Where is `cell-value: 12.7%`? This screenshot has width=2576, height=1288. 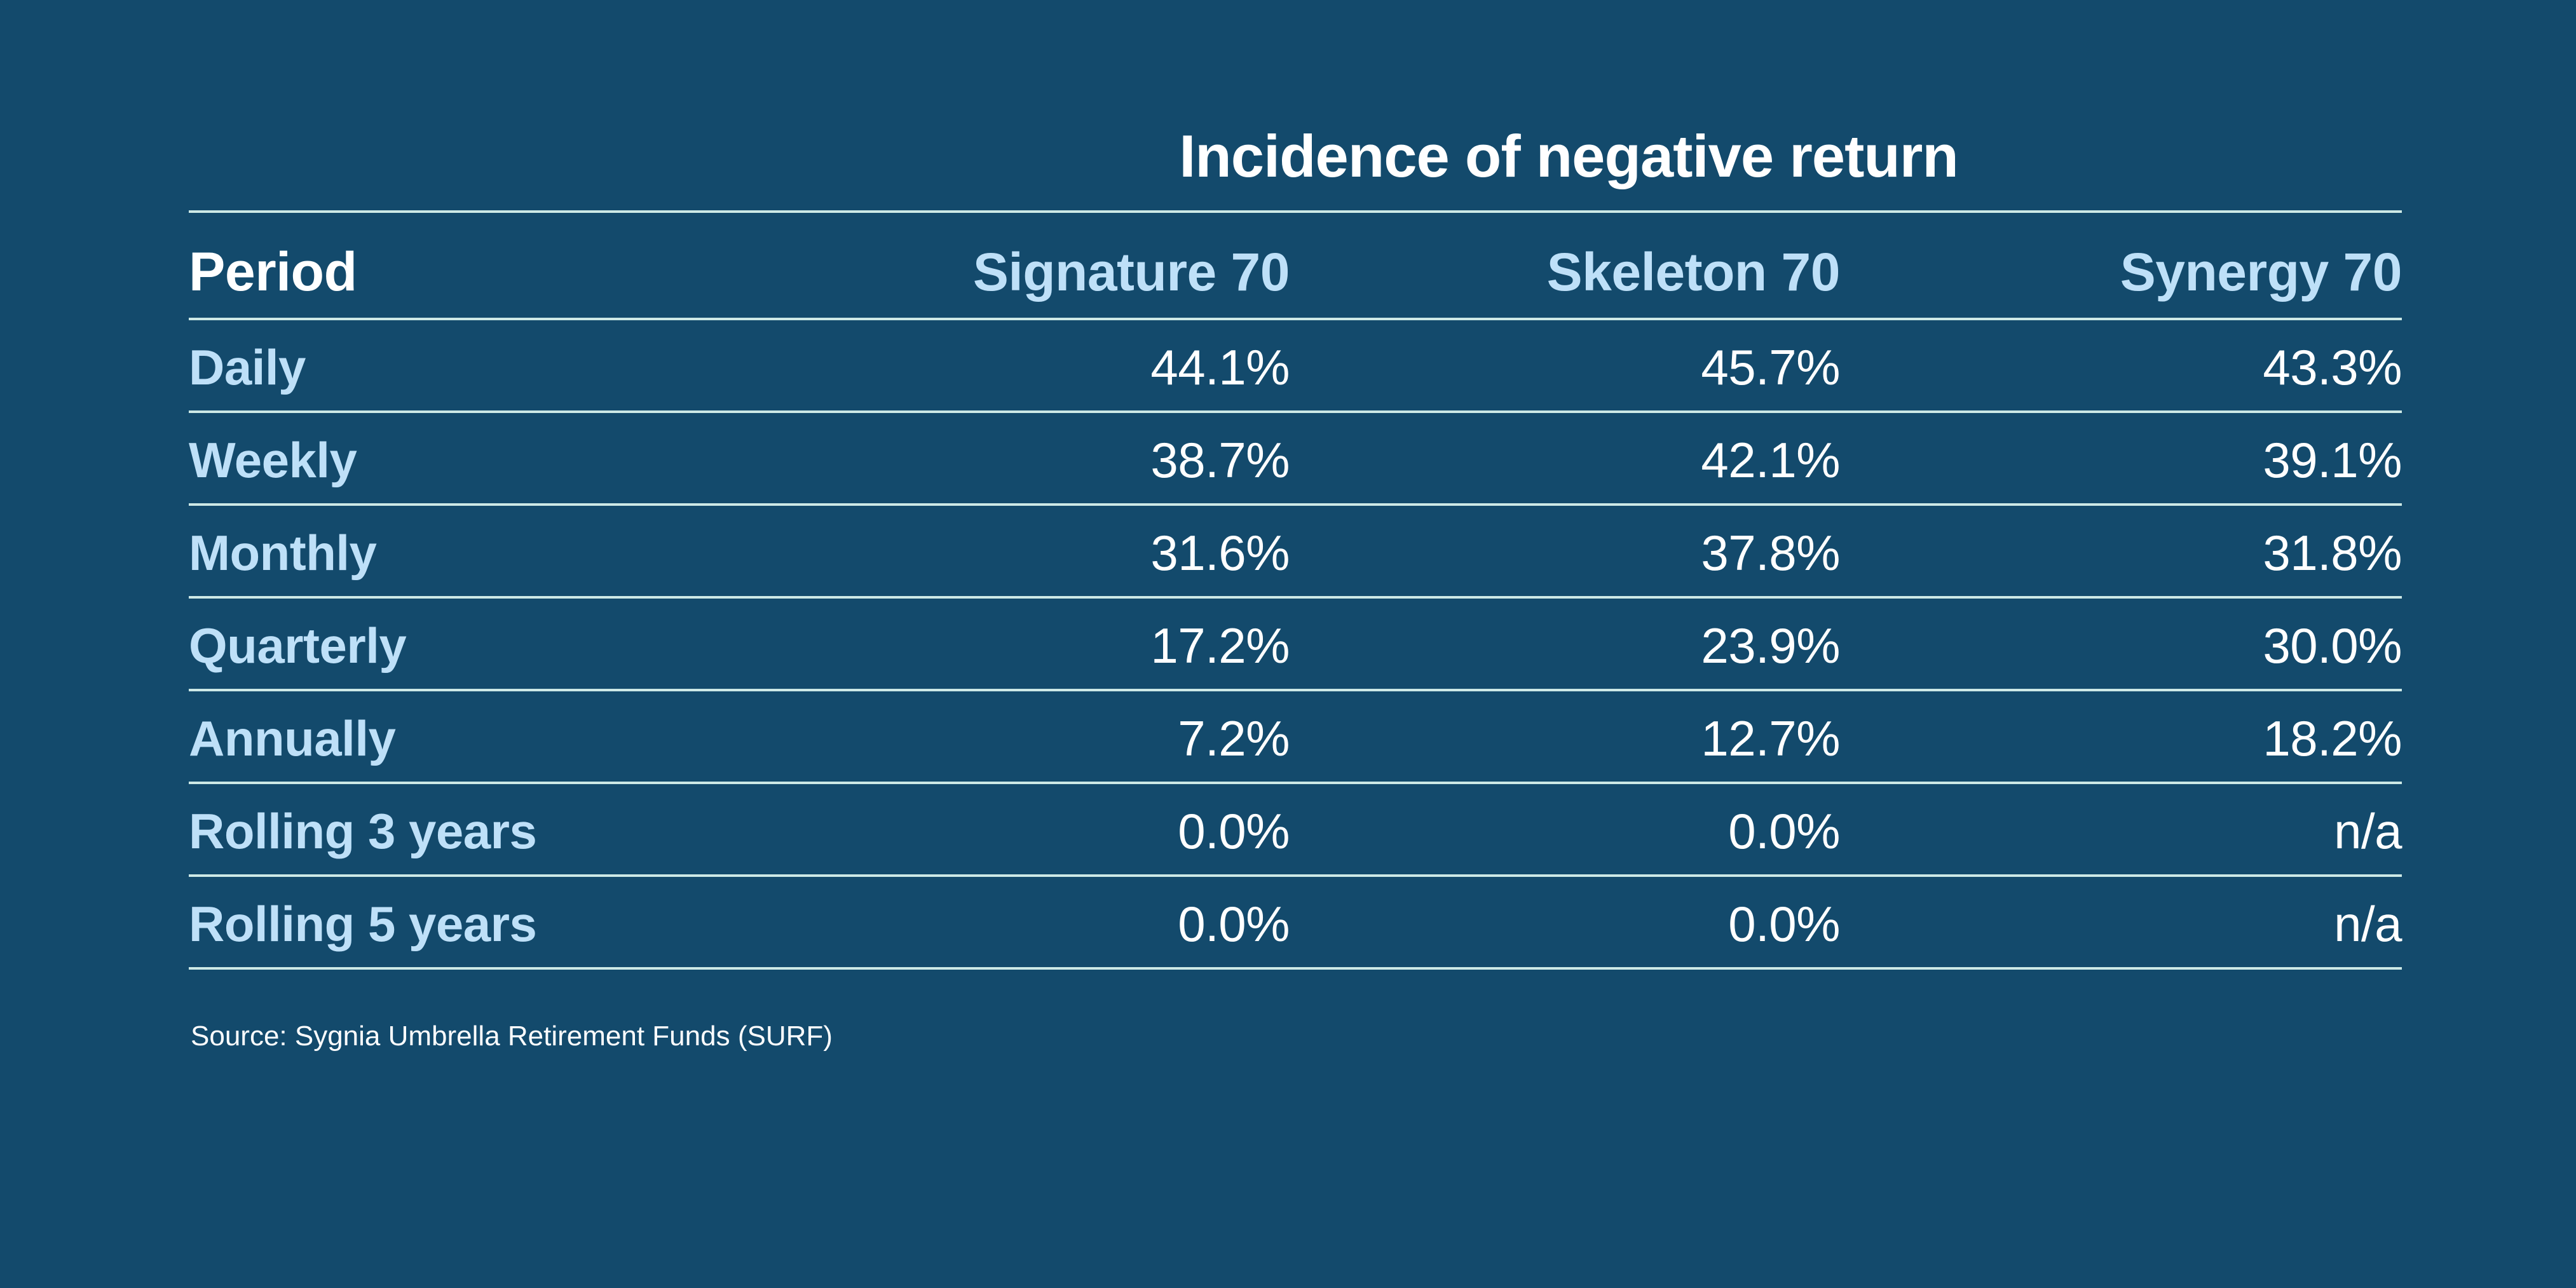
cell-value: 12.7% is located at coordinates (1770, 738).